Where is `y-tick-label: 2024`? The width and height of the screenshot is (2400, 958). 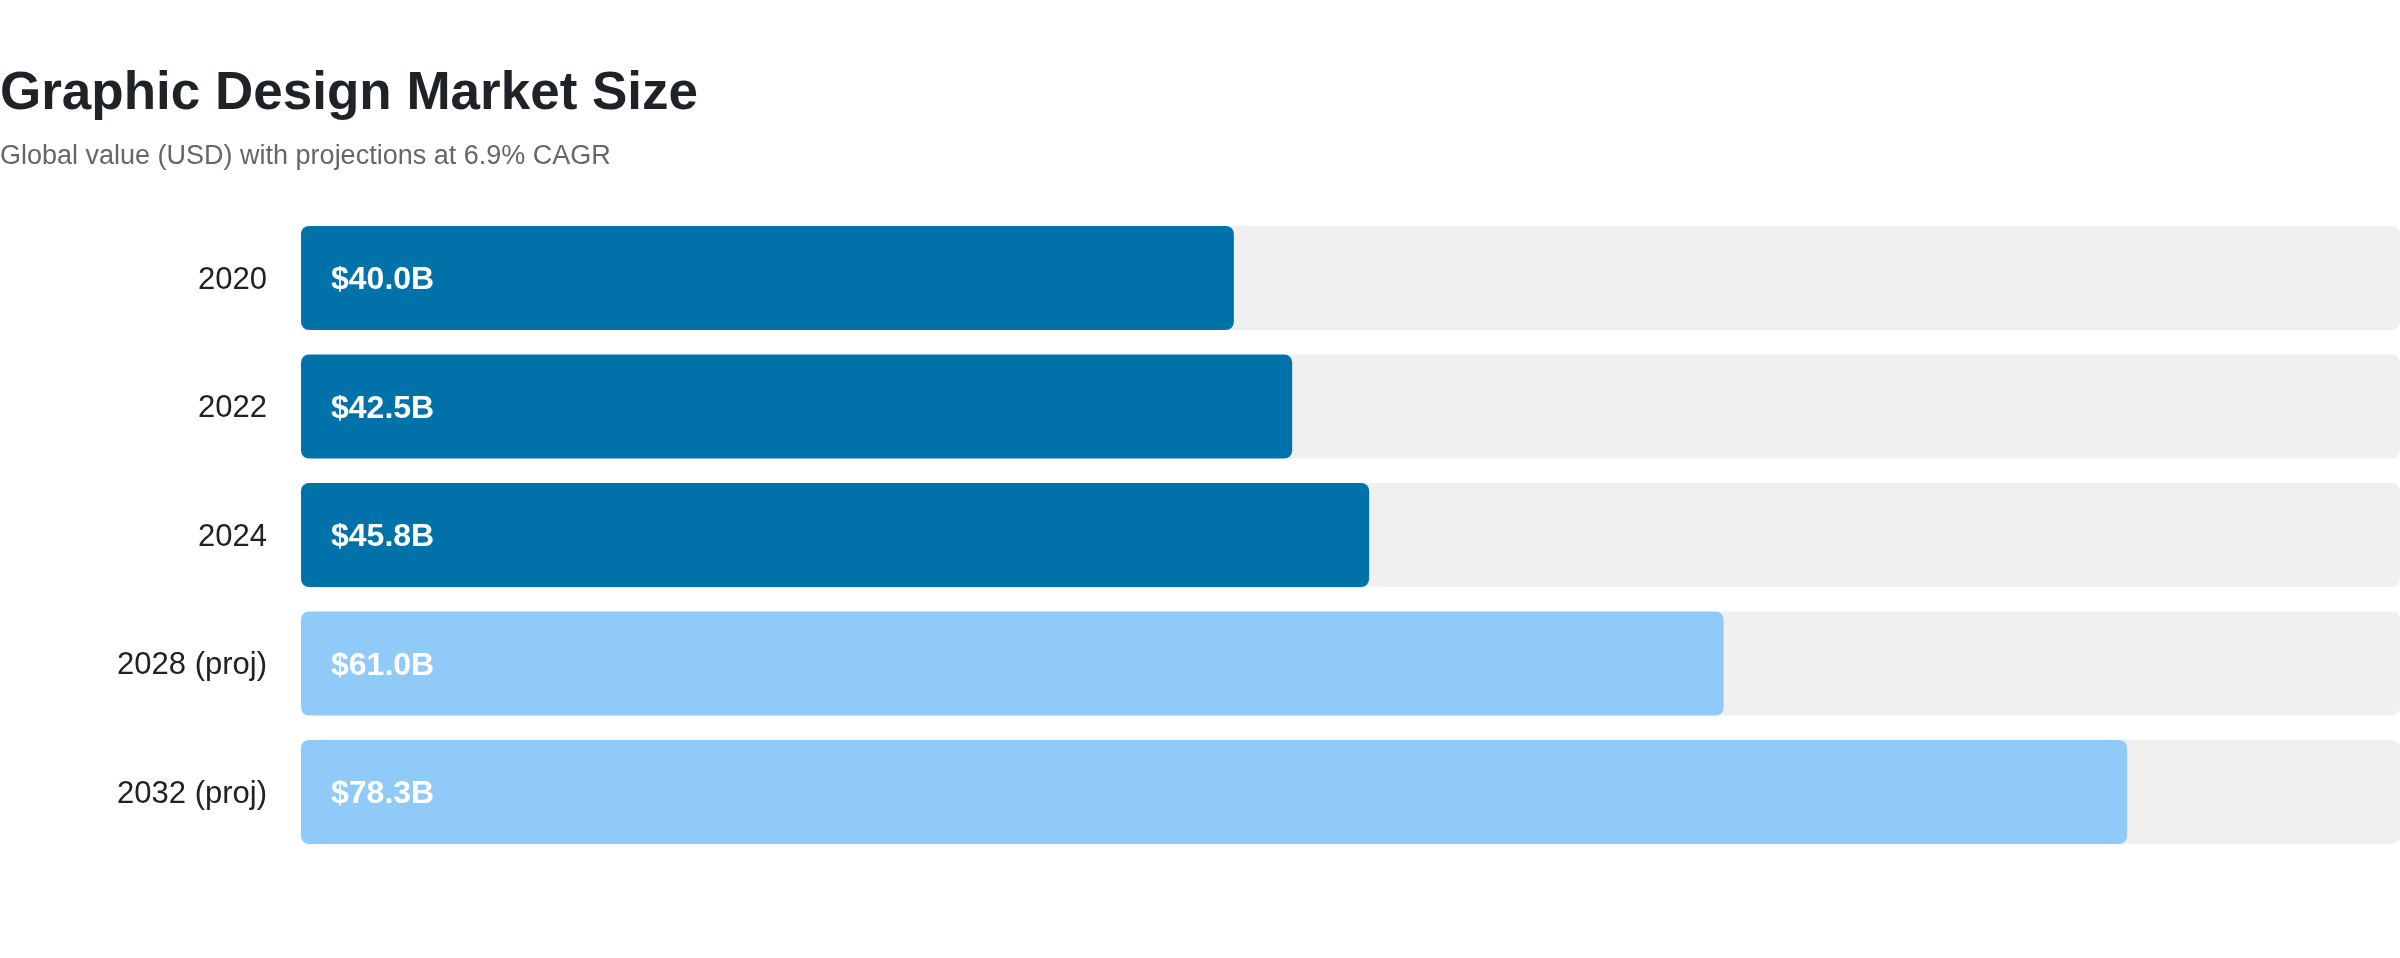 y-tick-label: 2024 is located at coordinates (232, 535).